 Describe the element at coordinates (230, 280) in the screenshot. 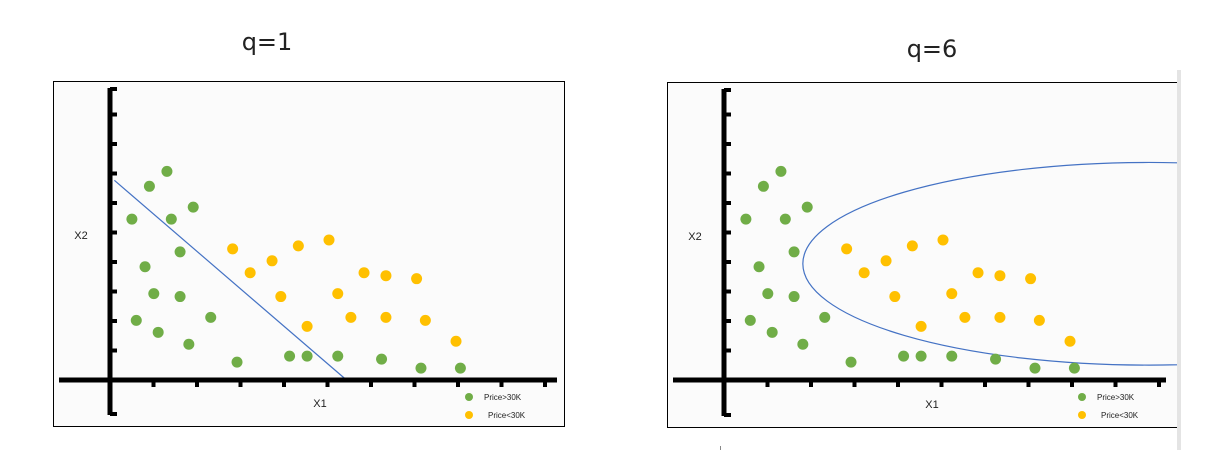

I see `decision-boundary-line` at that location.